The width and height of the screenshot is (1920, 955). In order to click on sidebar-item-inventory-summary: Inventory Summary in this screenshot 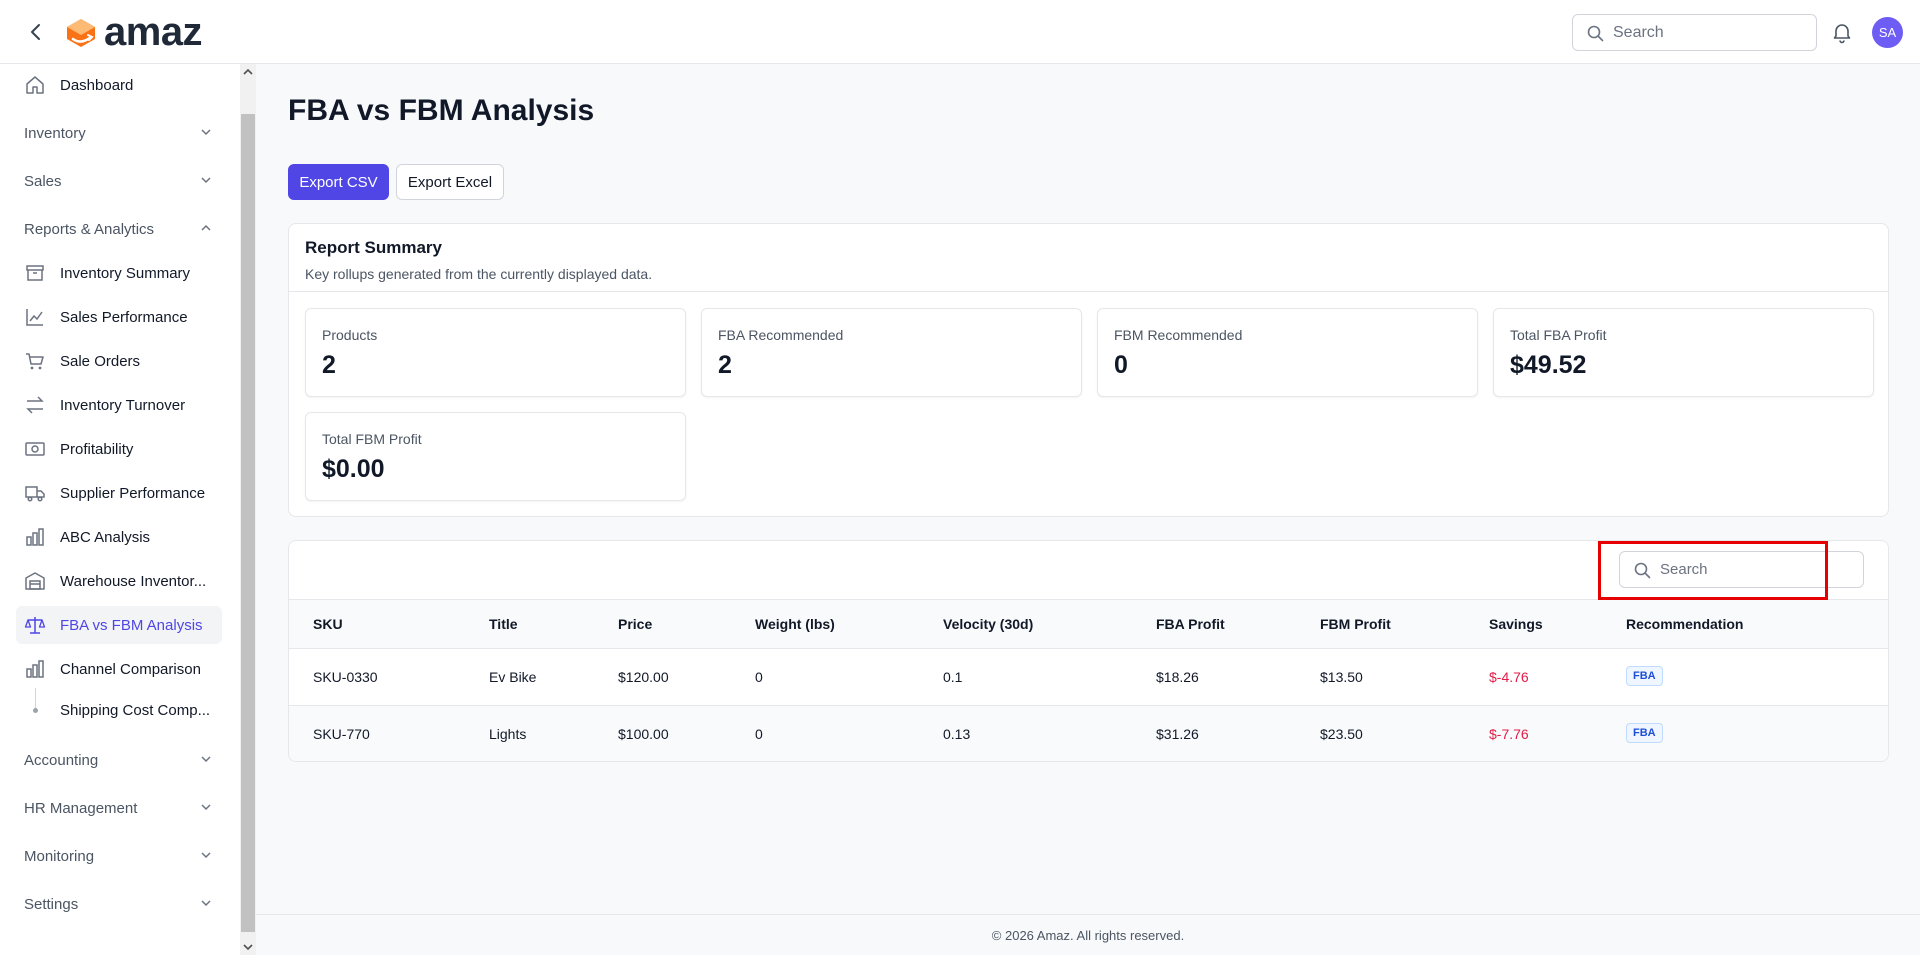, I will do `click(119, 273)`.